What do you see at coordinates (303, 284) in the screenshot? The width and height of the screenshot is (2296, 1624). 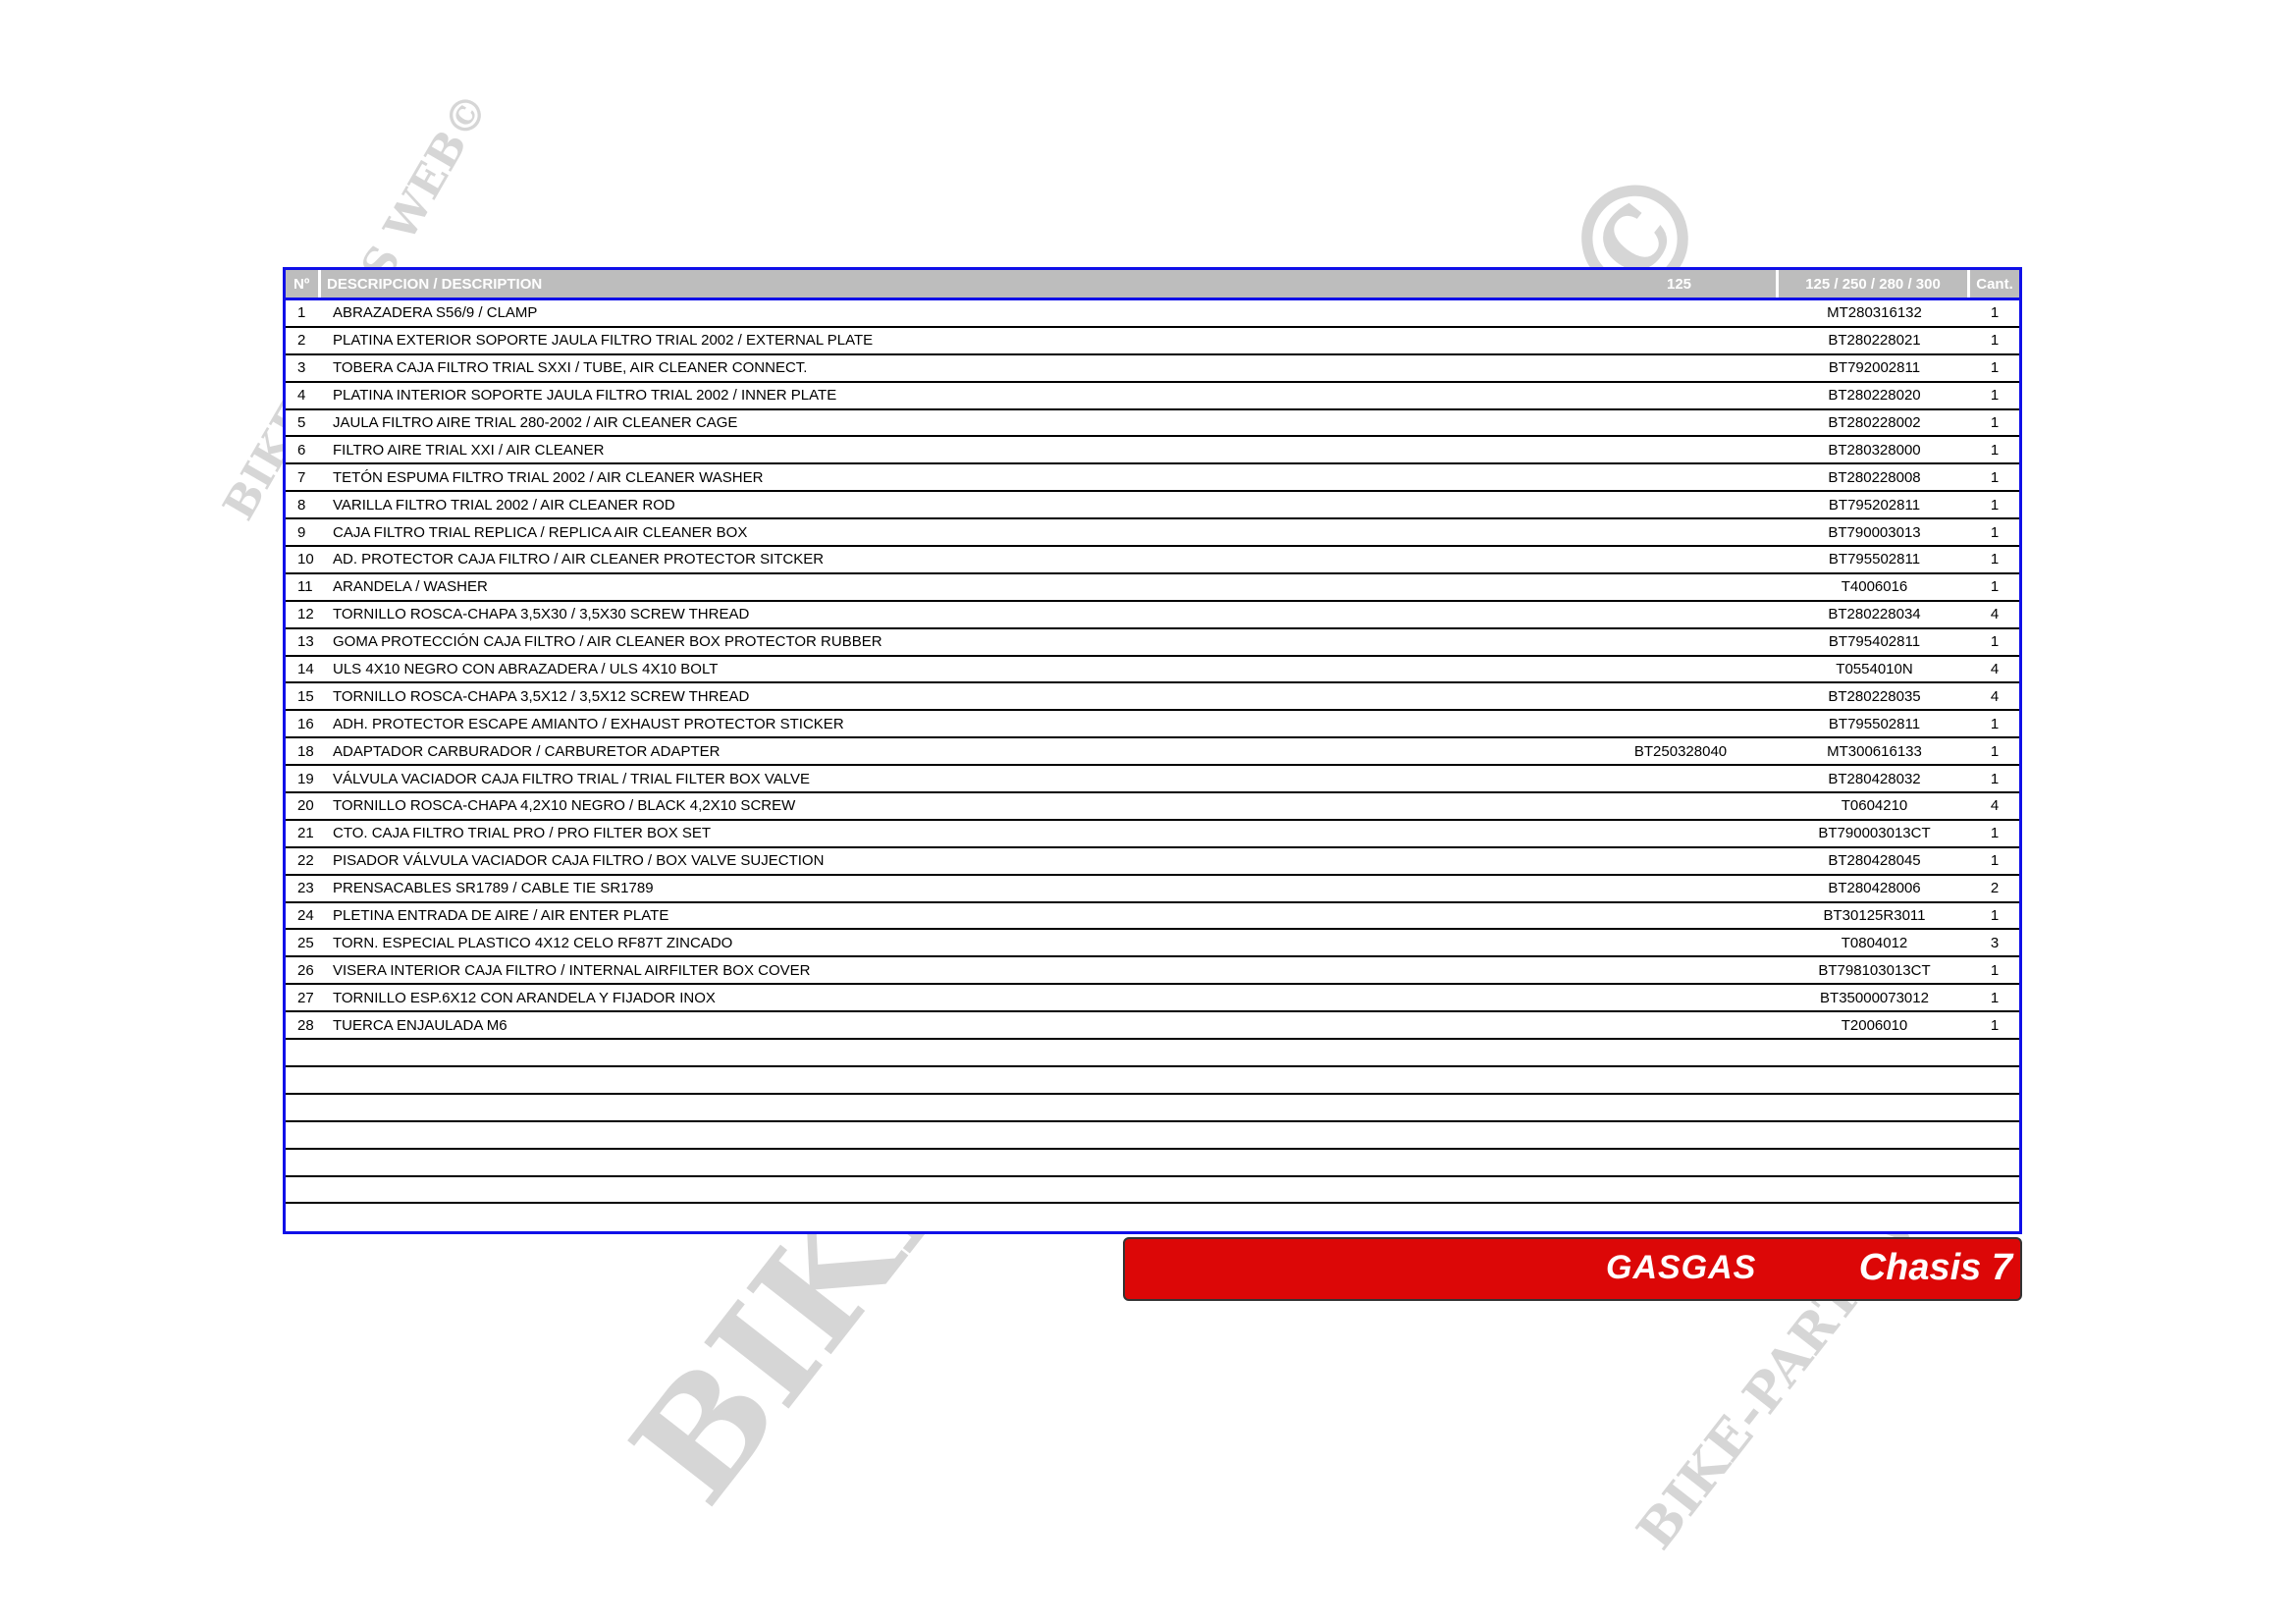 I see `header-number: Nº` at bounding box center [303, 284].